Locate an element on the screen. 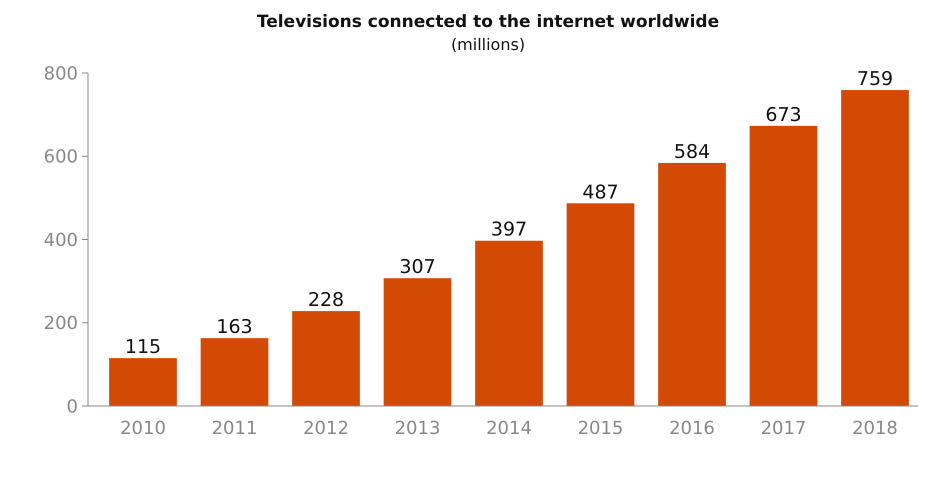 This screenshot has height=490, width=931. chart-subtitle: (millions) is located at coordinates (488, 44).